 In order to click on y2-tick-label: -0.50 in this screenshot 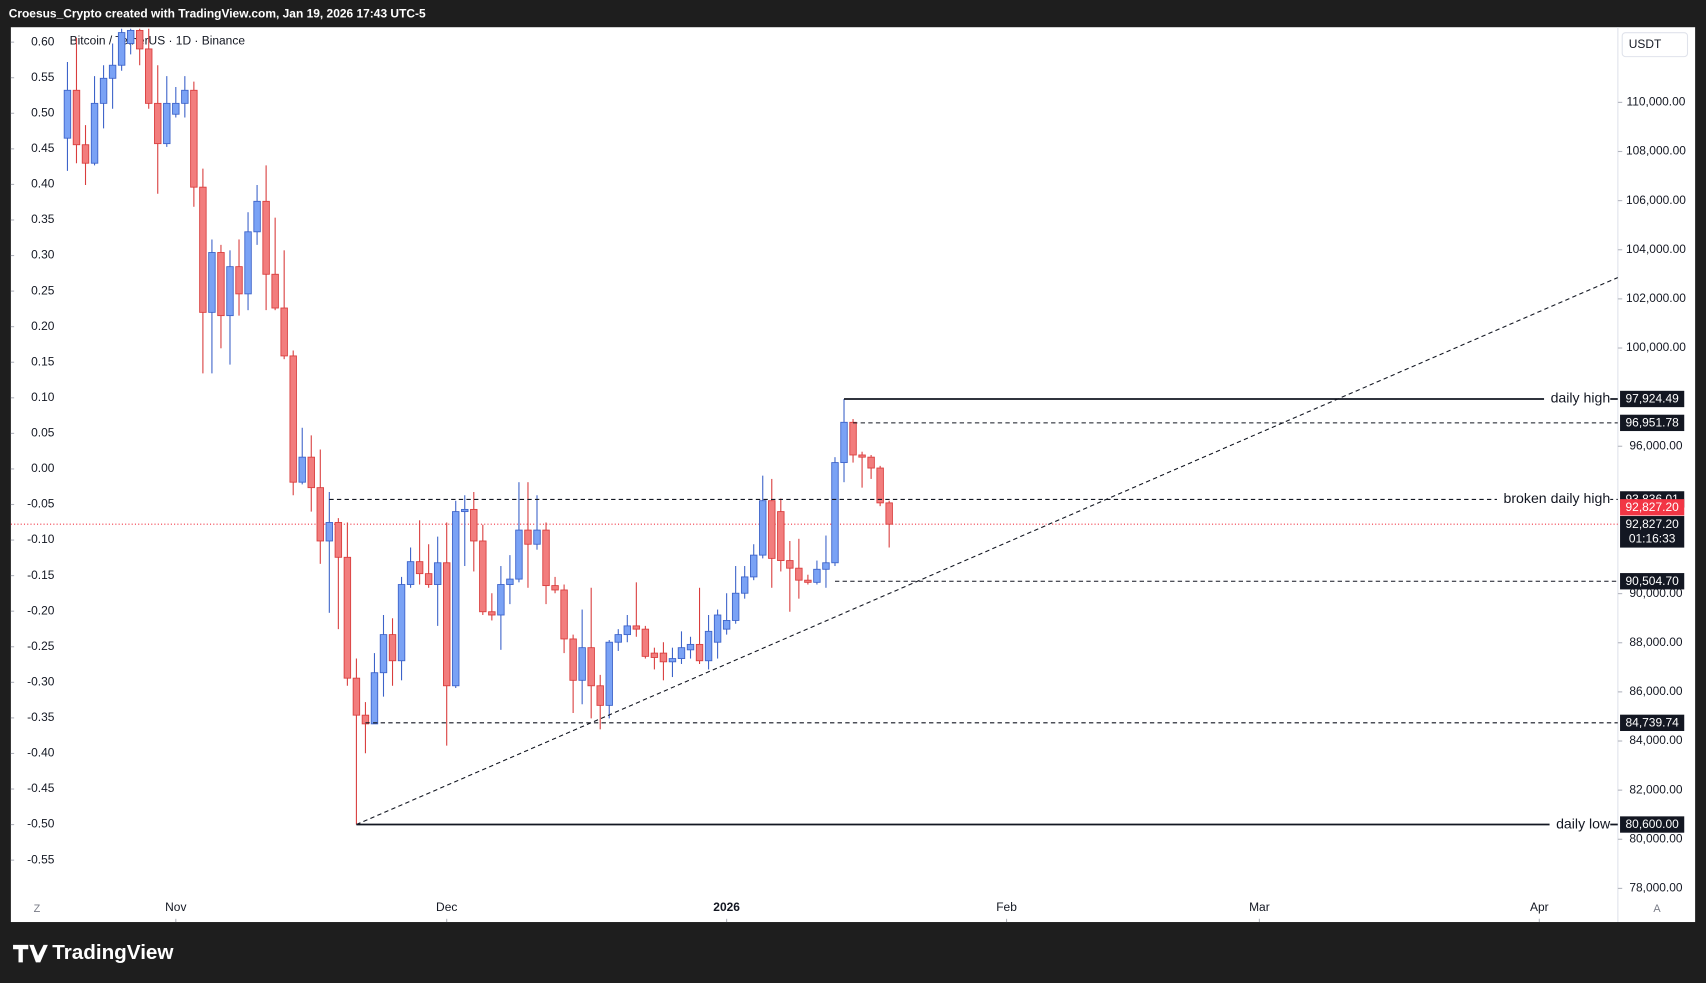, I will do `click(41, 824)`.